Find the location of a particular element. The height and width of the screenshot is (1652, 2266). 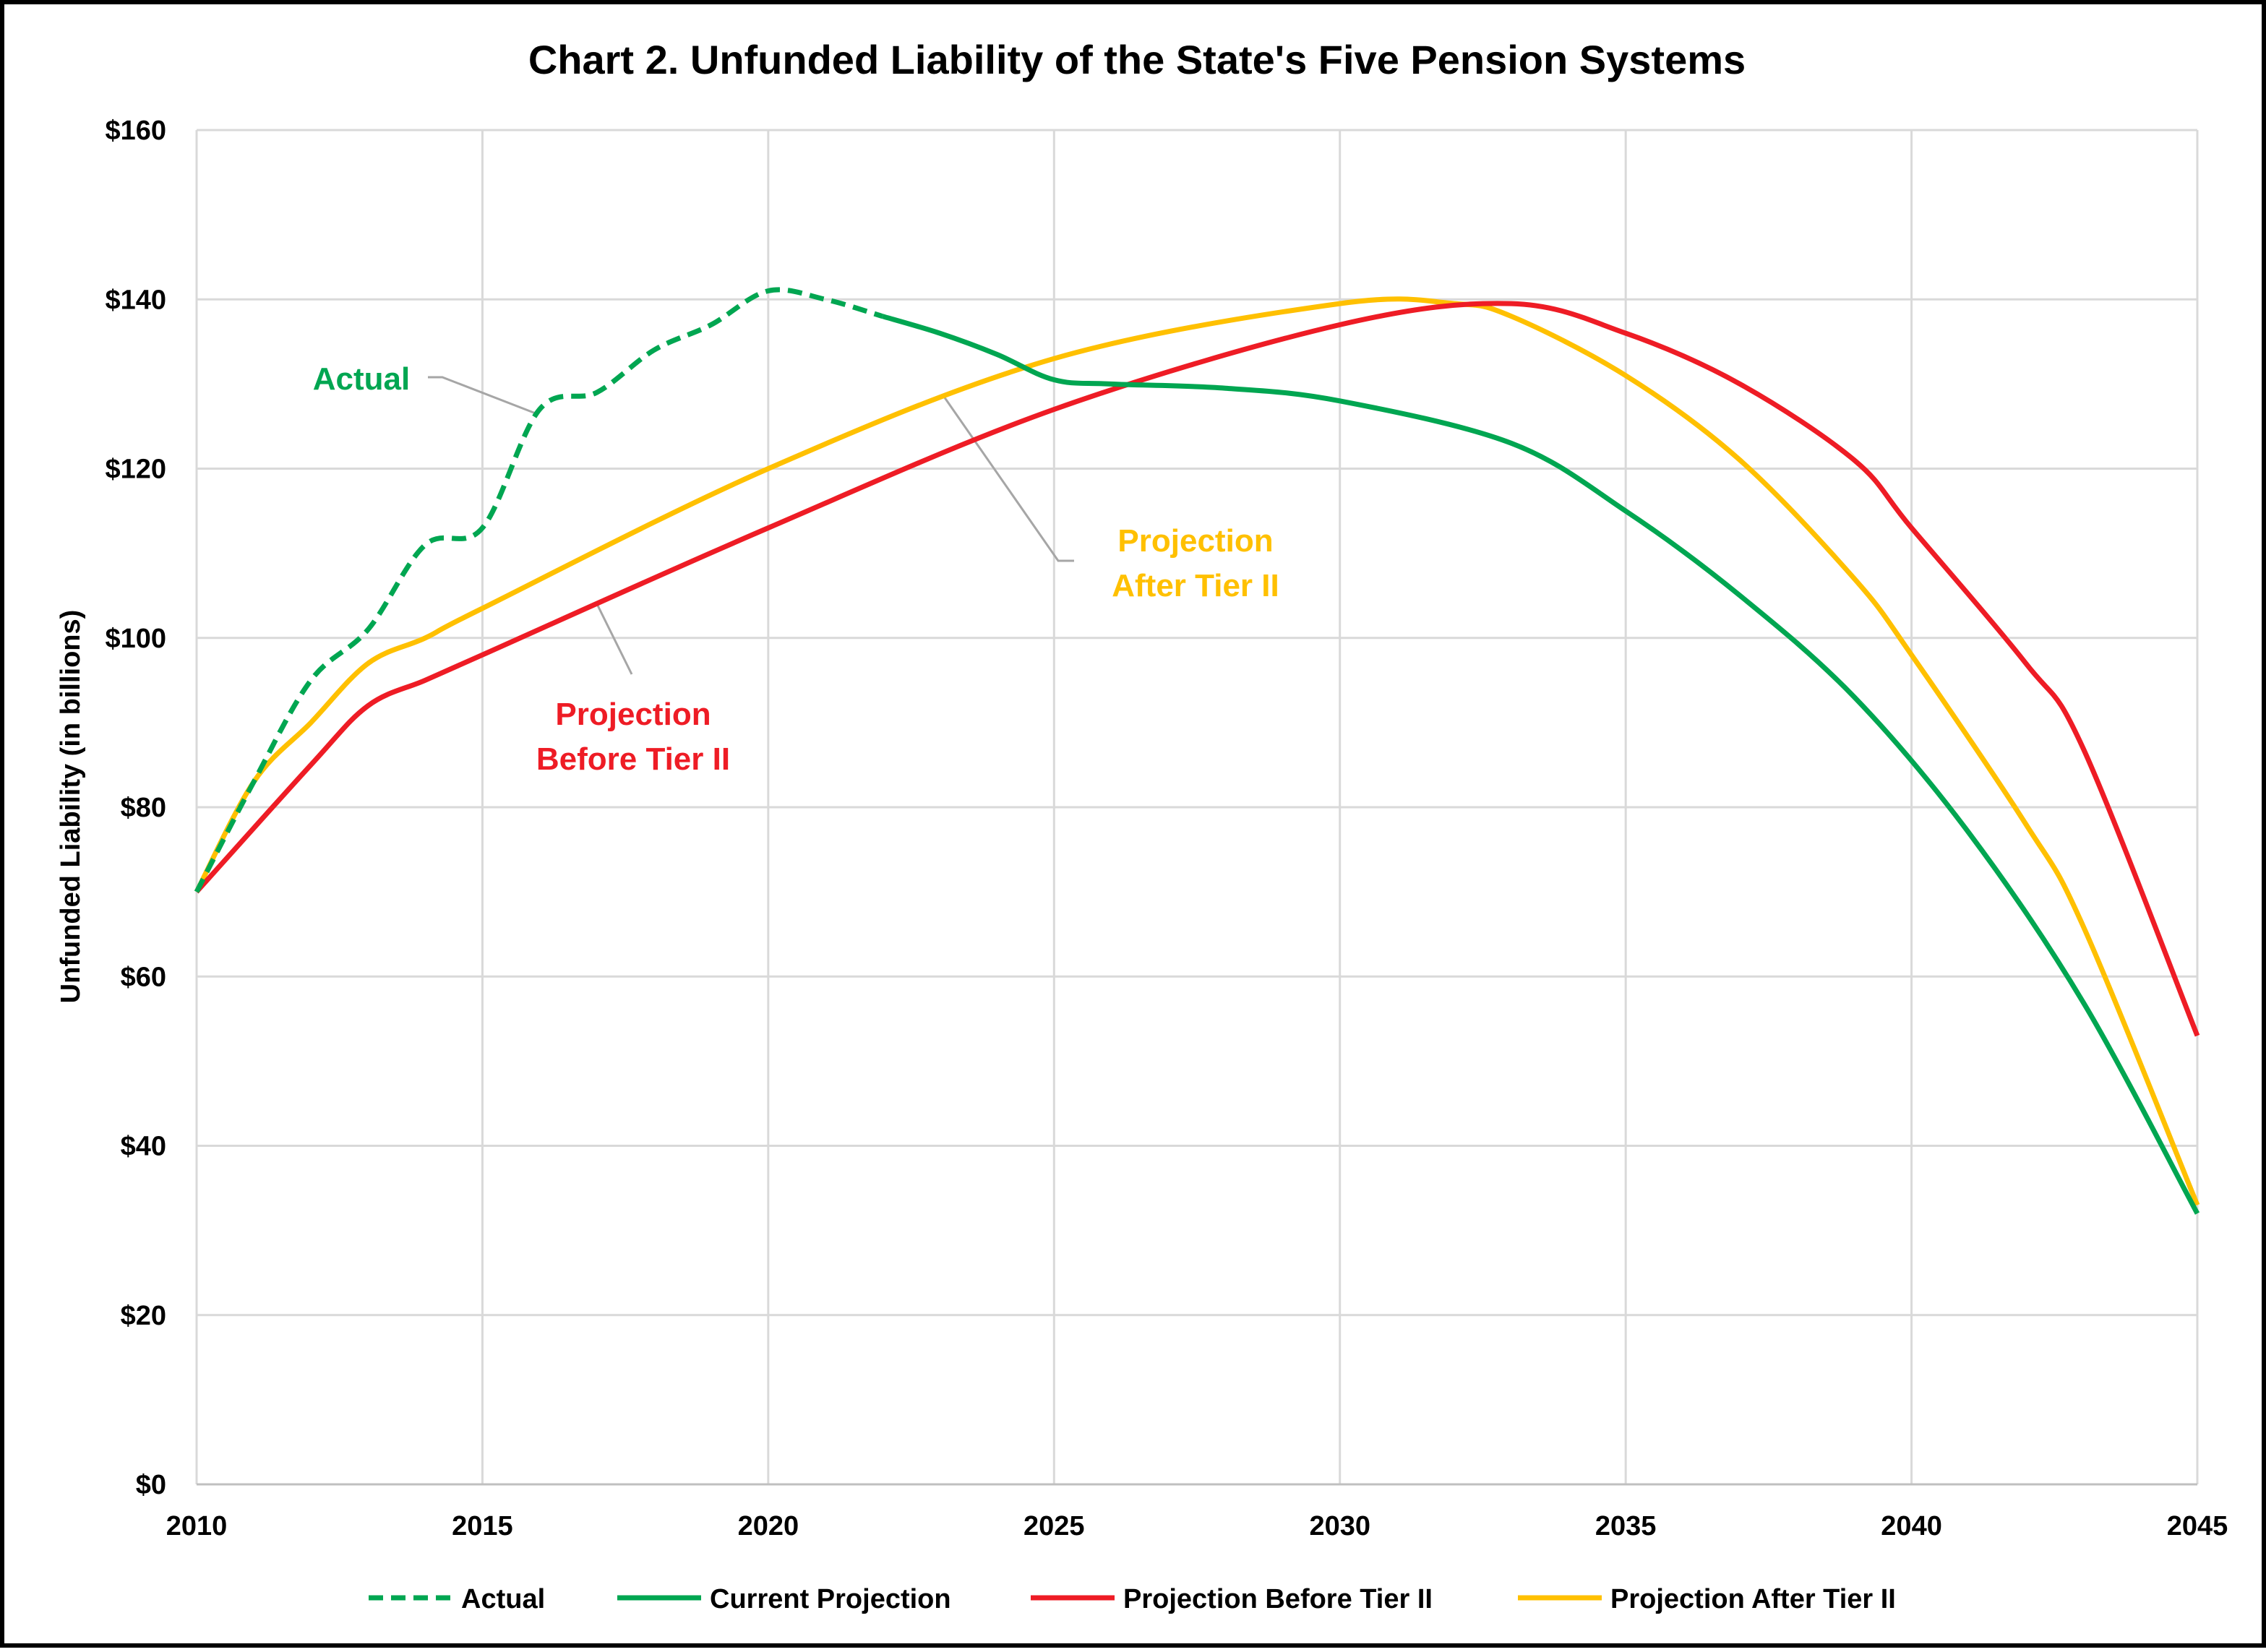

y-tick-label: $20 is located at coordinates (143, 1316).